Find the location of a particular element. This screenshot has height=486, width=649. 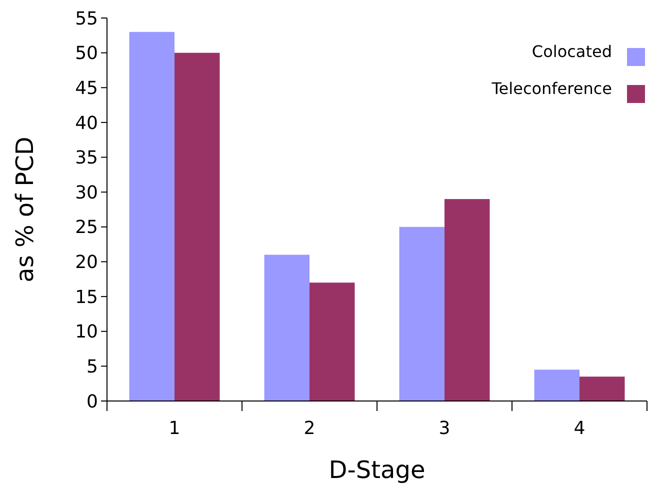

x-tick-label: 4 is located at coordinates (580, 428).